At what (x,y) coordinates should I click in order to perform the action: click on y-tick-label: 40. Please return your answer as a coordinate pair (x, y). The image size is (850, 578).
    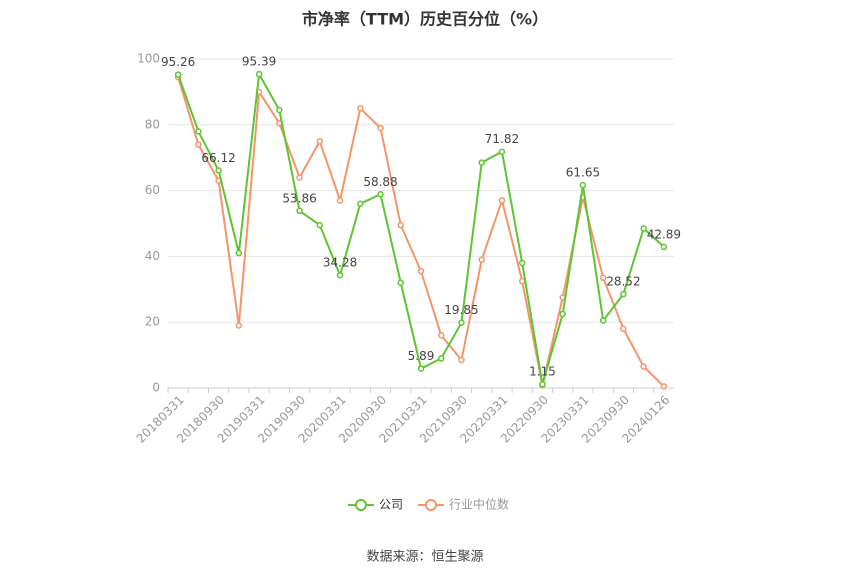
    Looking at the image, I should click on (152, 256).